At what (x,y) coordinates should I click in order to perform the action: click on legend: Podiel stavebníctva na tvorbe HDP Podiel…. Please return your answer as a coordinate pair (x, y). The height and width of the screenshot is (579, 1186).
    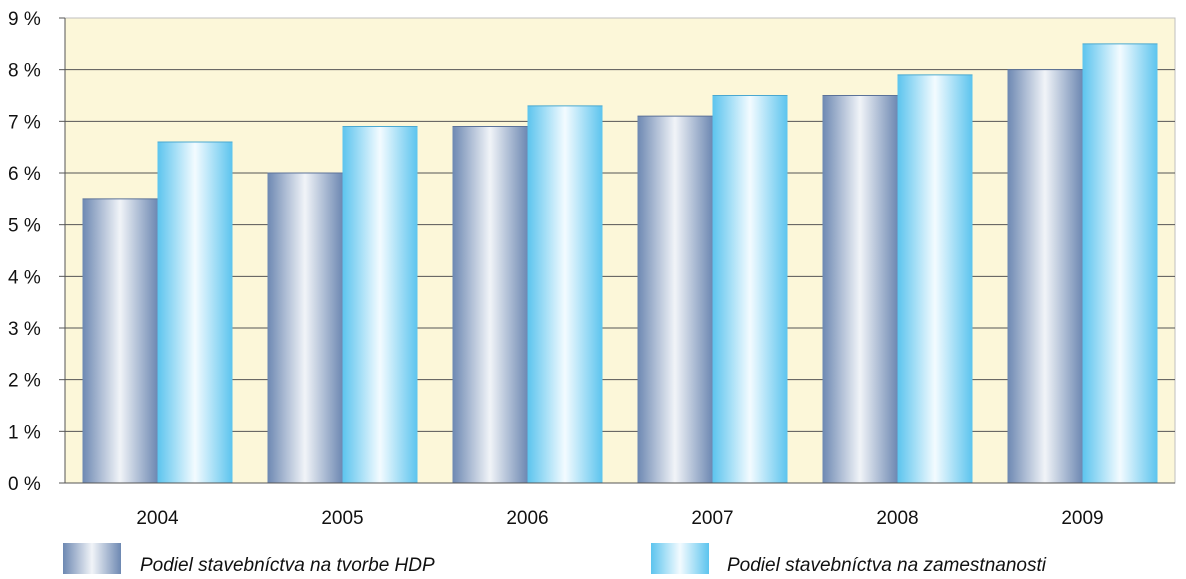
    Looking at the image, I should click on (555, 559).